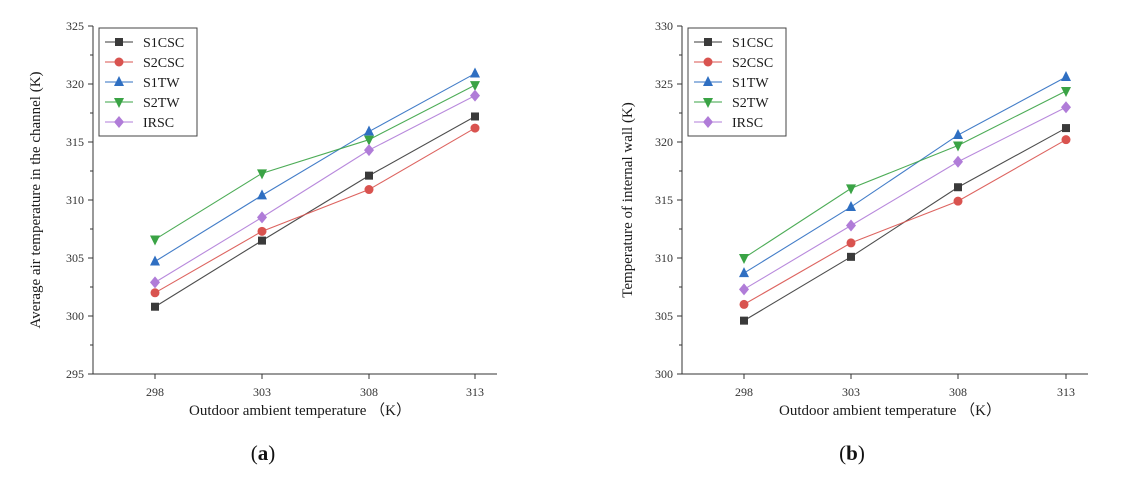 The image size is (1129, 481). What do you see at coordinates (852, 453) in the screenshot?
I see `panel-caption: (b)` at bounding box center [852, 453].